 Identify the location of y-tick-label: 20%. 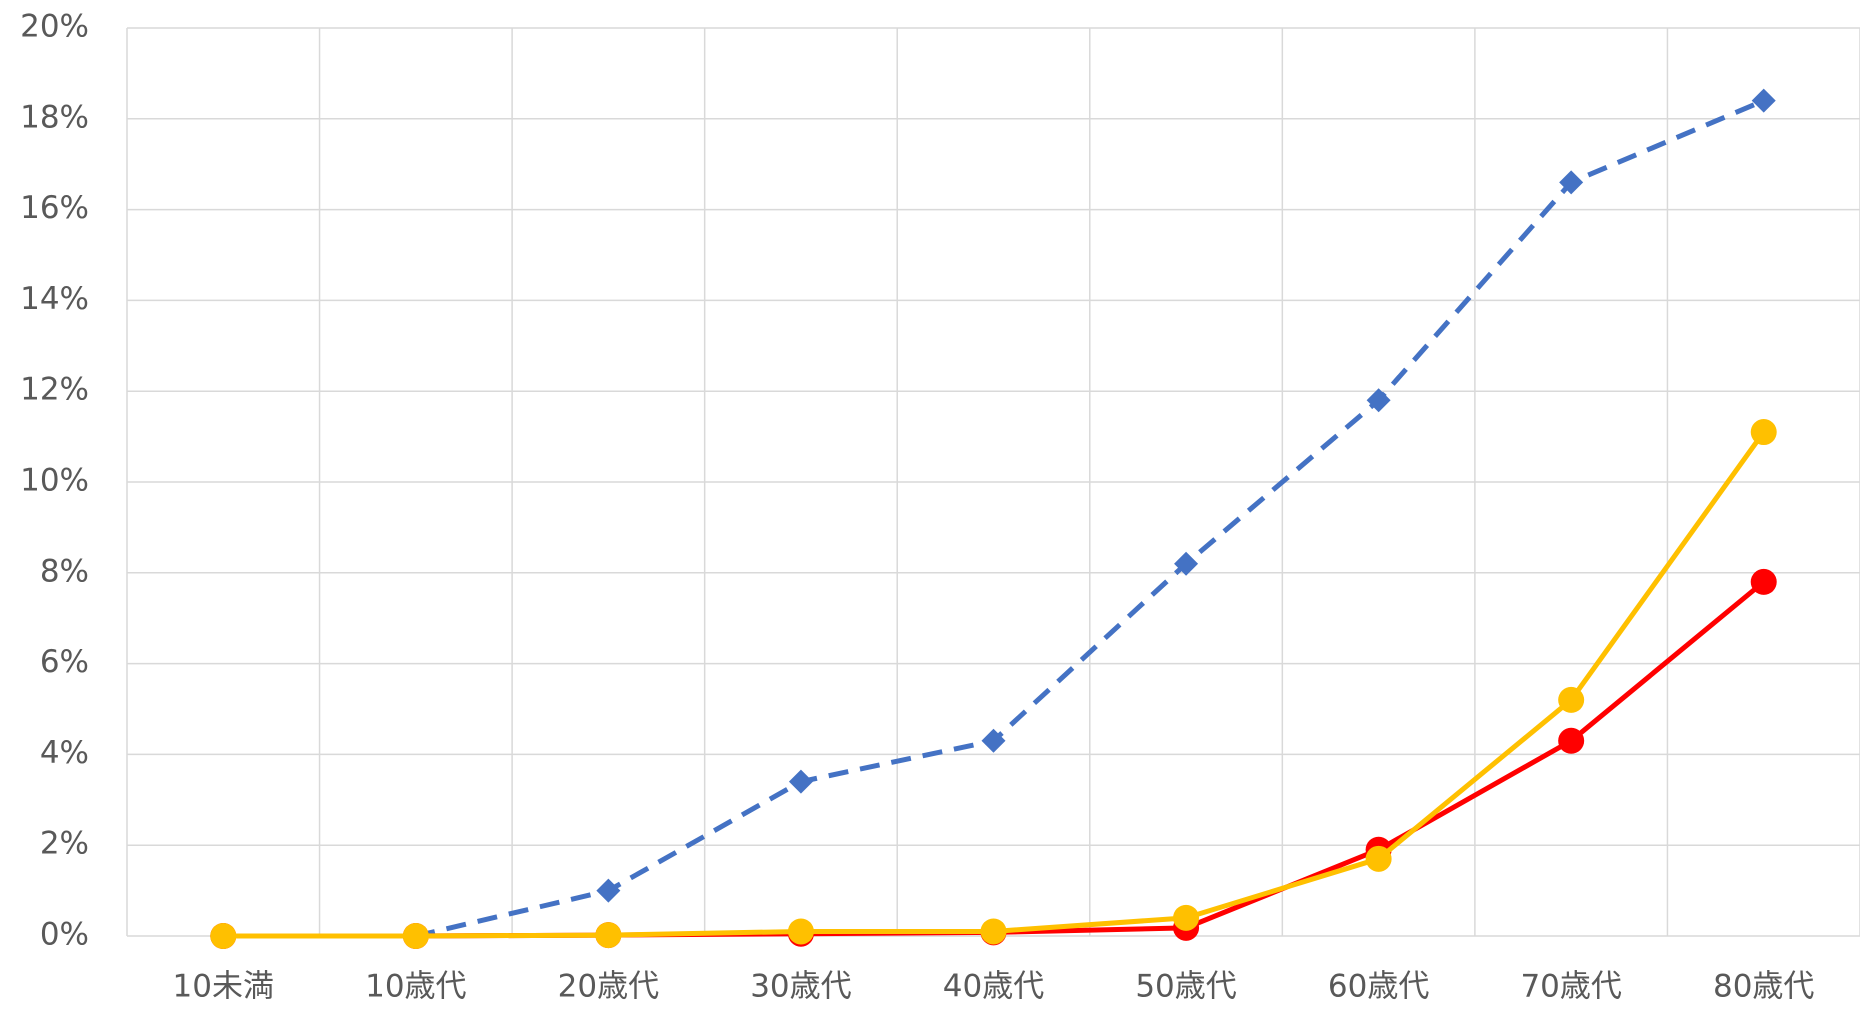
(54, 27).